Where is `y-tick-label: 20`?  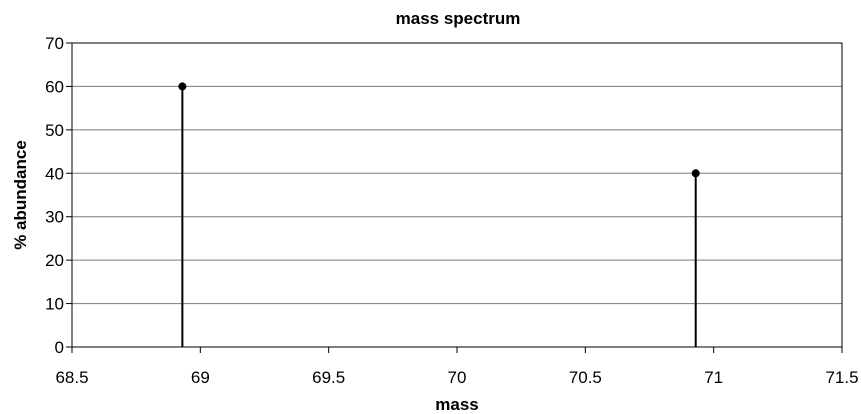
y-tick-label: 20 is located at coordinates (54, 260).